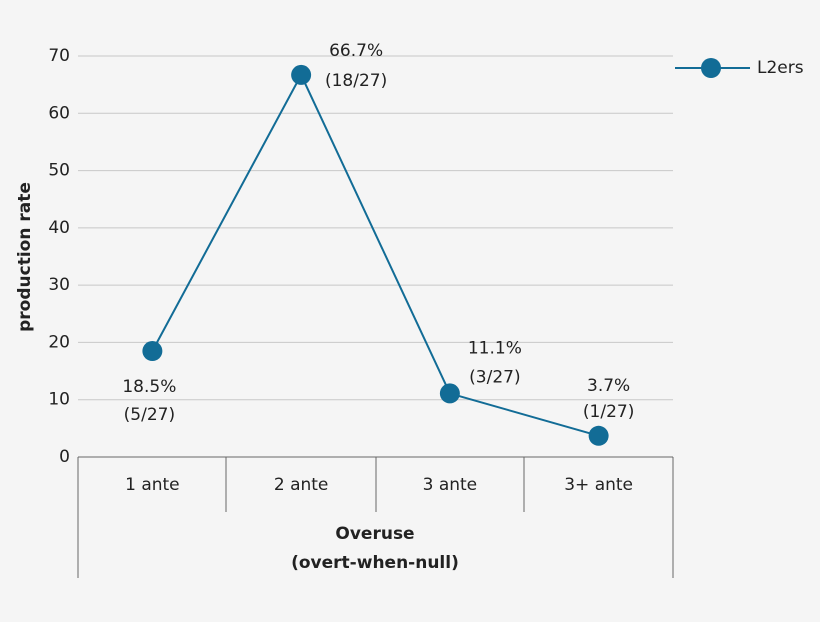 The height and width of the screenshot is (622, 820). I want to click on data-count: (1/27), so click(608, 412).